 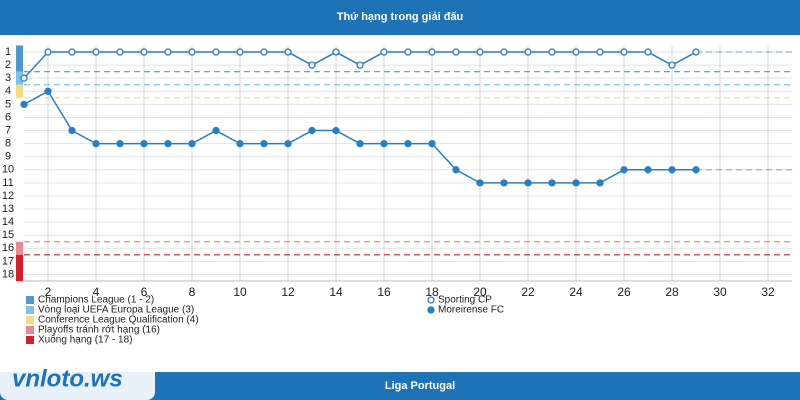 What do you see at coordinates (8, 144) in the screenshot?
I see `y-tick-label: 8` at bounding box center [8, 144].